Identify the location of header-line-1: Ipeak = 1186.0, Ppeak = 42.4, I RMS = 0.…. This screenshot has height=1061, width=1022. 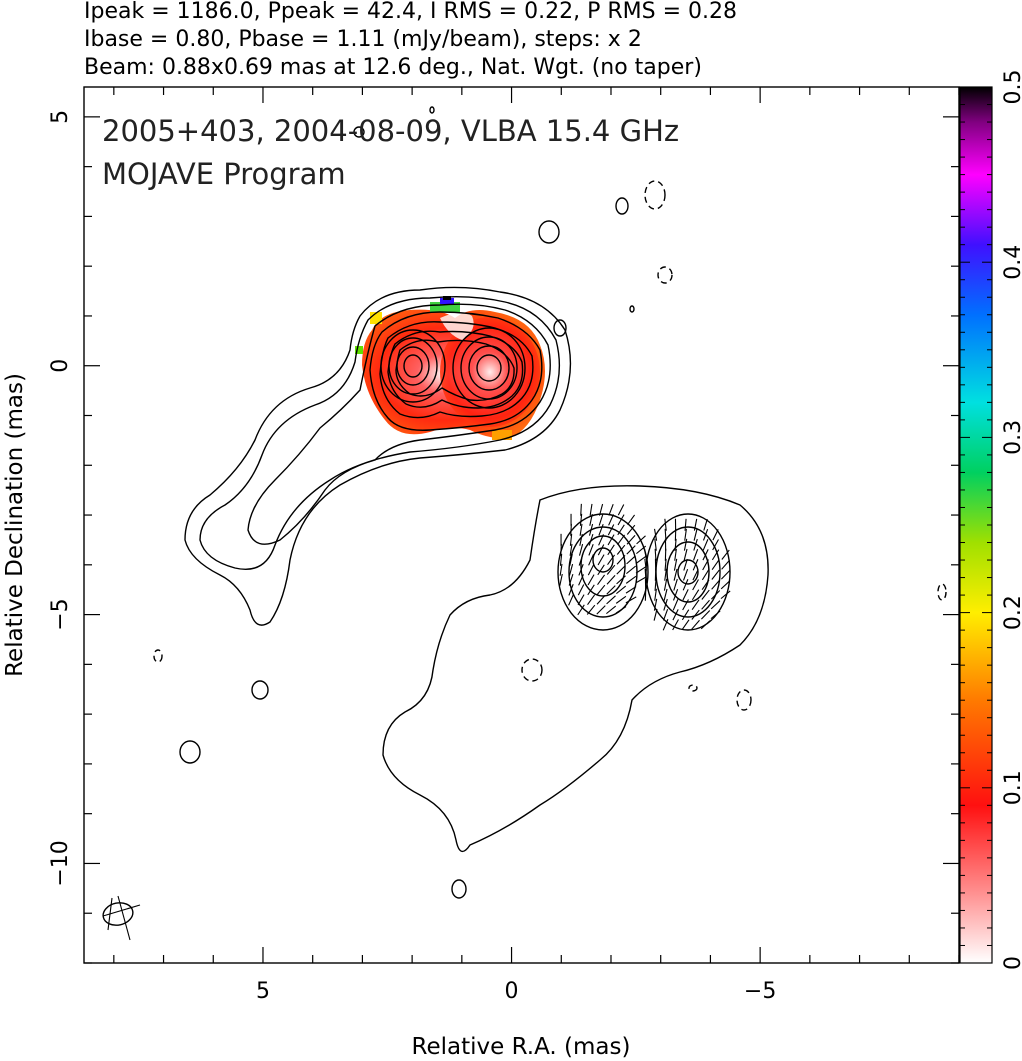
(410, 12).